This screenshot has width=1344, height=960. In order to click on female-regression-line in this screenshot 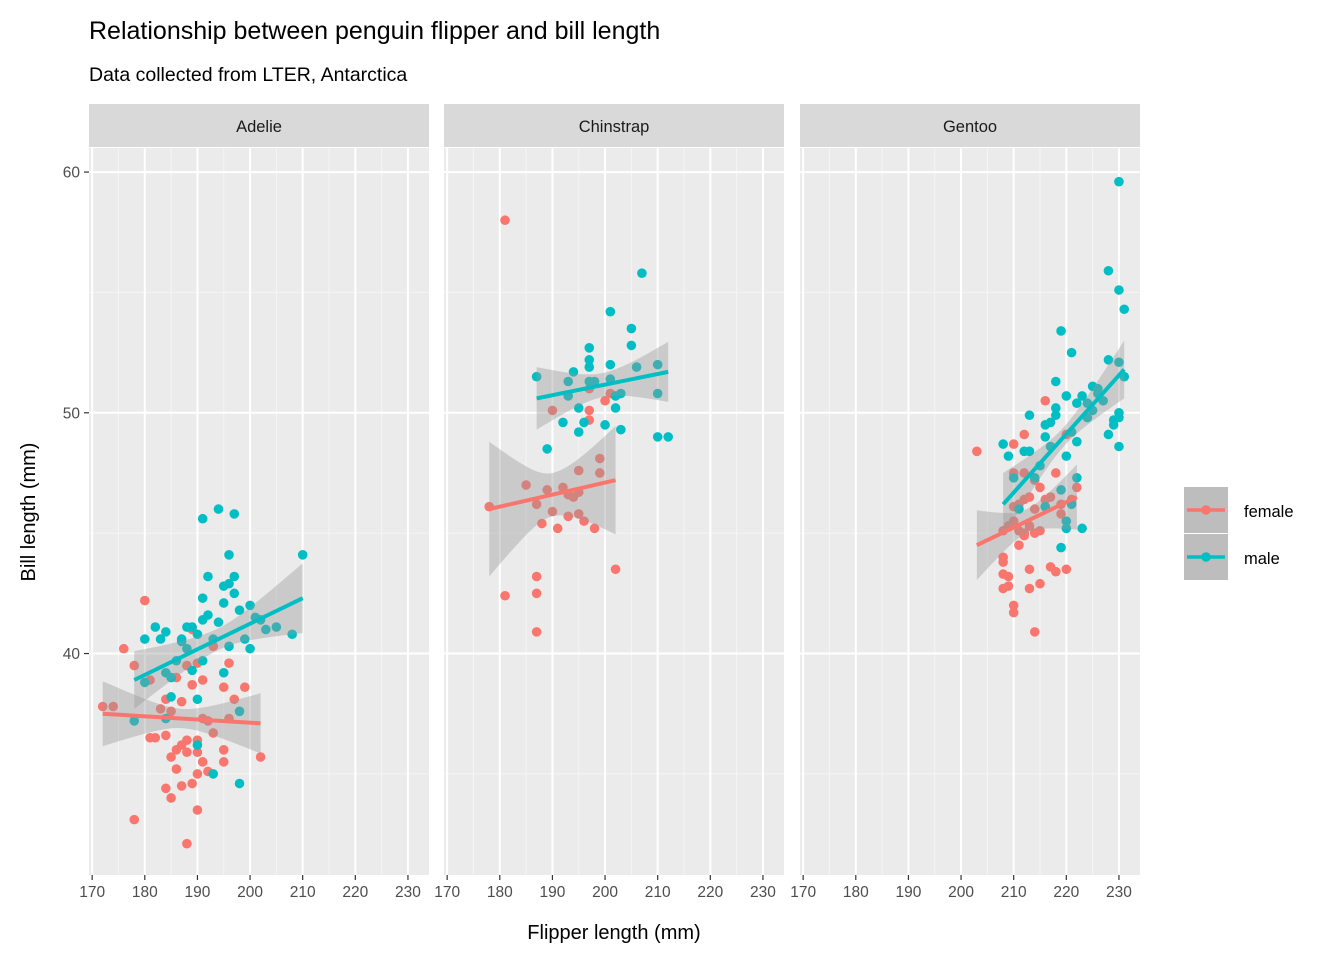, I will do `click(181, 718)`.